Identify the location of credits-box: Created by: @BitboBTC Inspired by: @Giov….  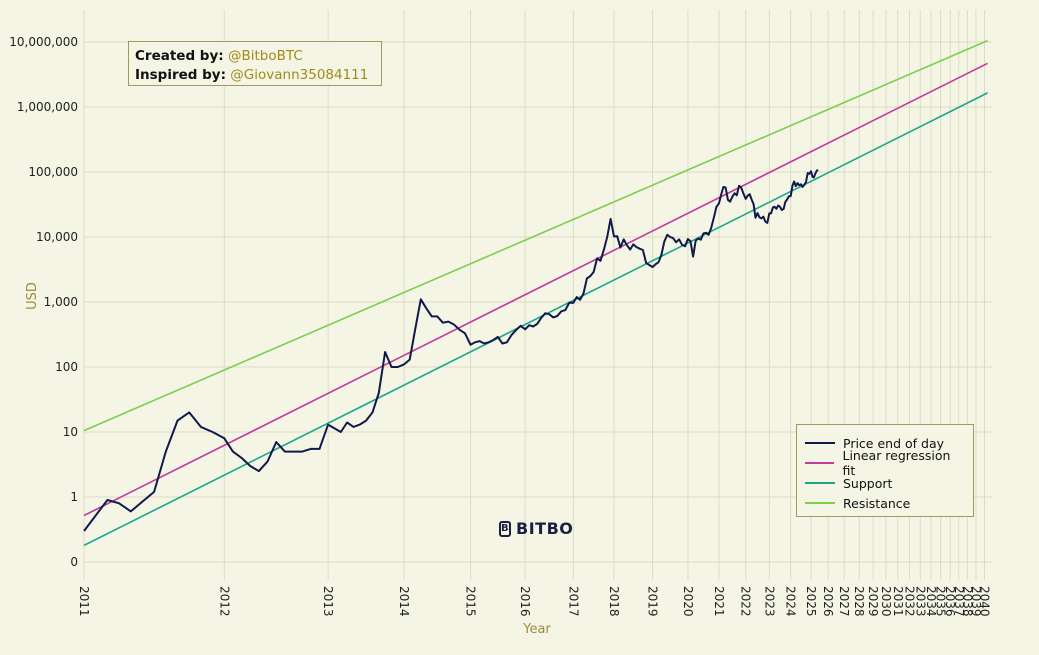
(255, 63).